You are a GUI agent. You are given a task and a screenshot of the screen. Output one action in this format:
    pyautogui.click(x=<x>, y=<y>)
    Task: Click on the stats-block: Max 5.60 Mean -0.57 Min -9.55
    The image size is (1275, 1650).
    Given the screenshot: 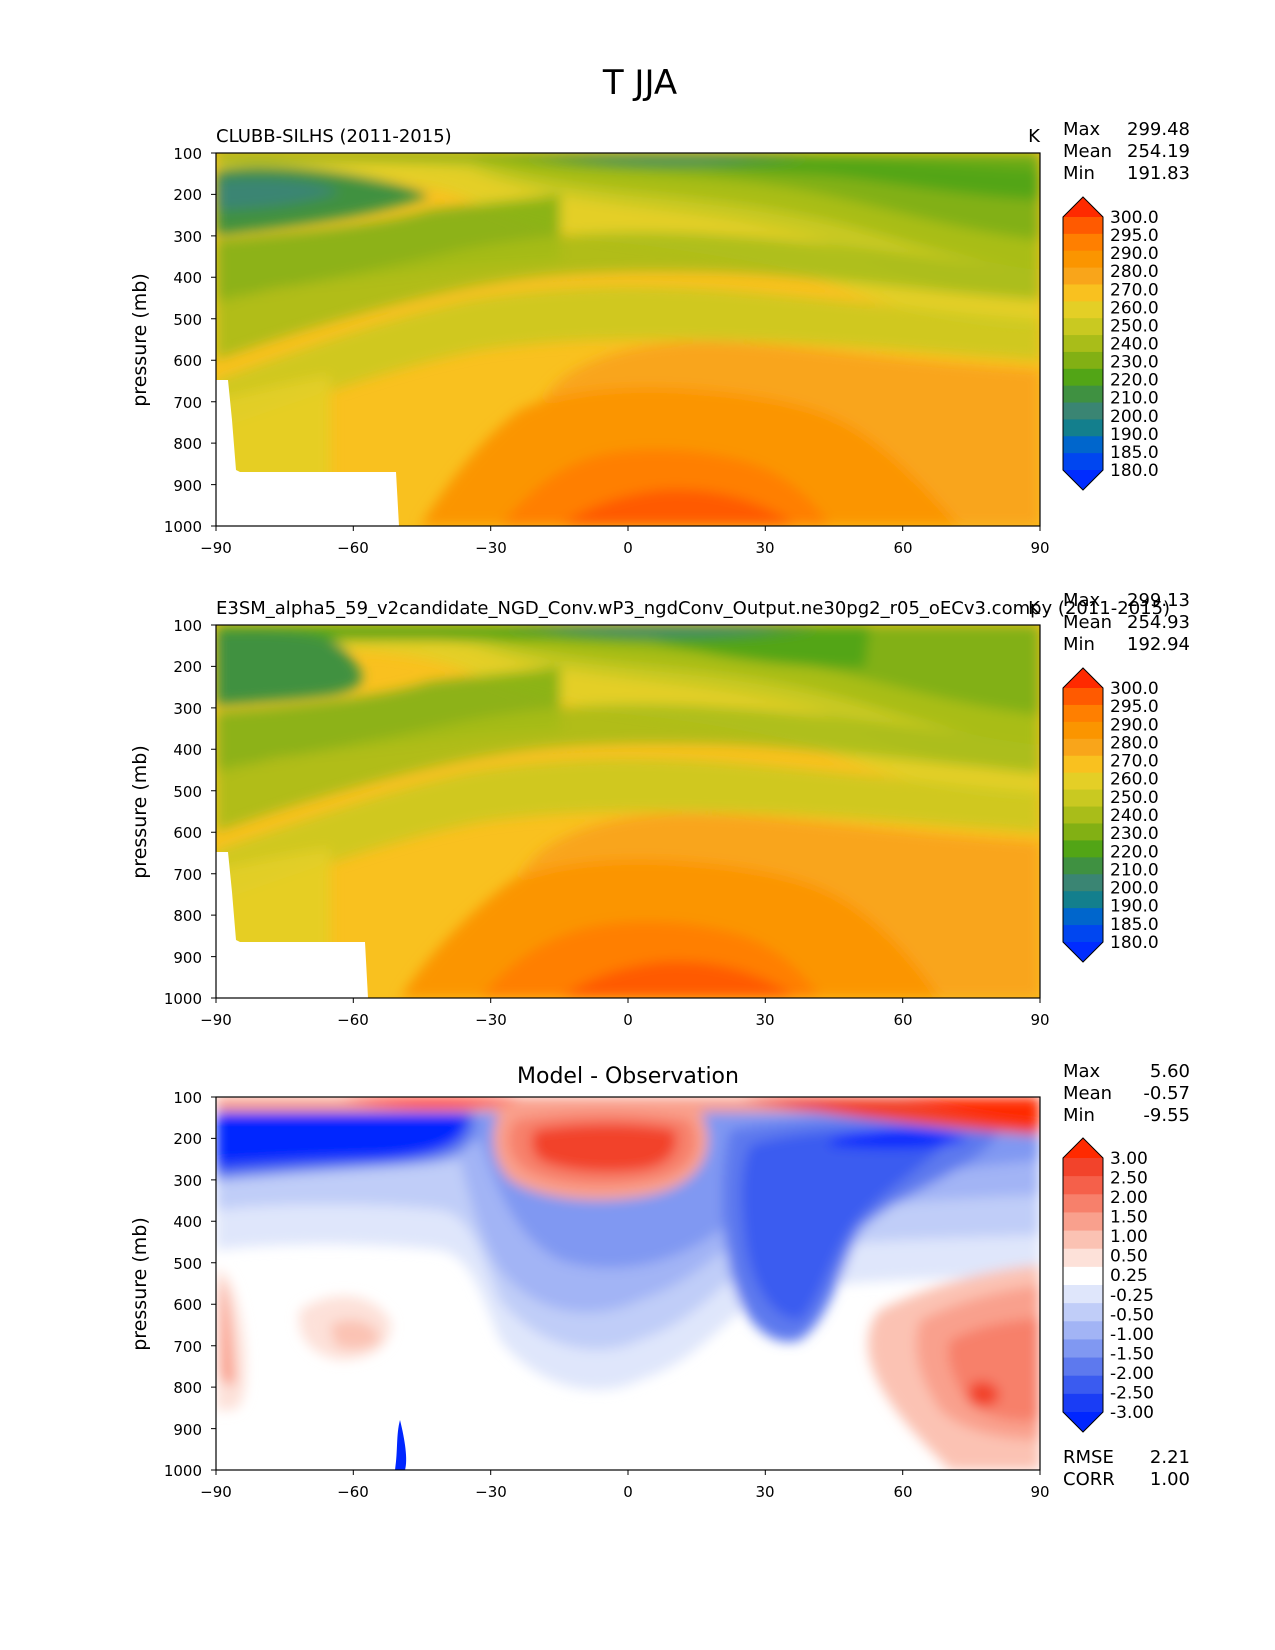 What is the action you would take?
    pyautogui.click(x=1126, y=1093)
    